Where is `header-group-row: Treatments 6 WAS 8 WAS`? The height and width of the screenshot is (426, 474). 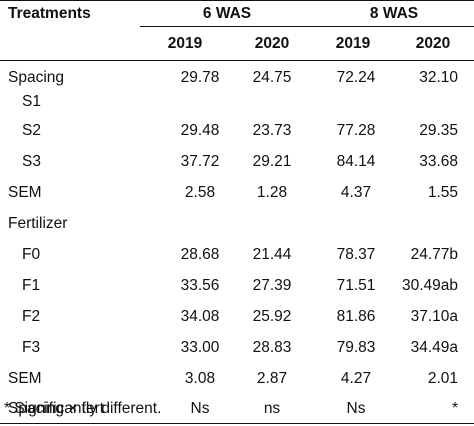
header-group-row: Treatments 6 WAS 8 WAS is located at coordinates (237, 13).